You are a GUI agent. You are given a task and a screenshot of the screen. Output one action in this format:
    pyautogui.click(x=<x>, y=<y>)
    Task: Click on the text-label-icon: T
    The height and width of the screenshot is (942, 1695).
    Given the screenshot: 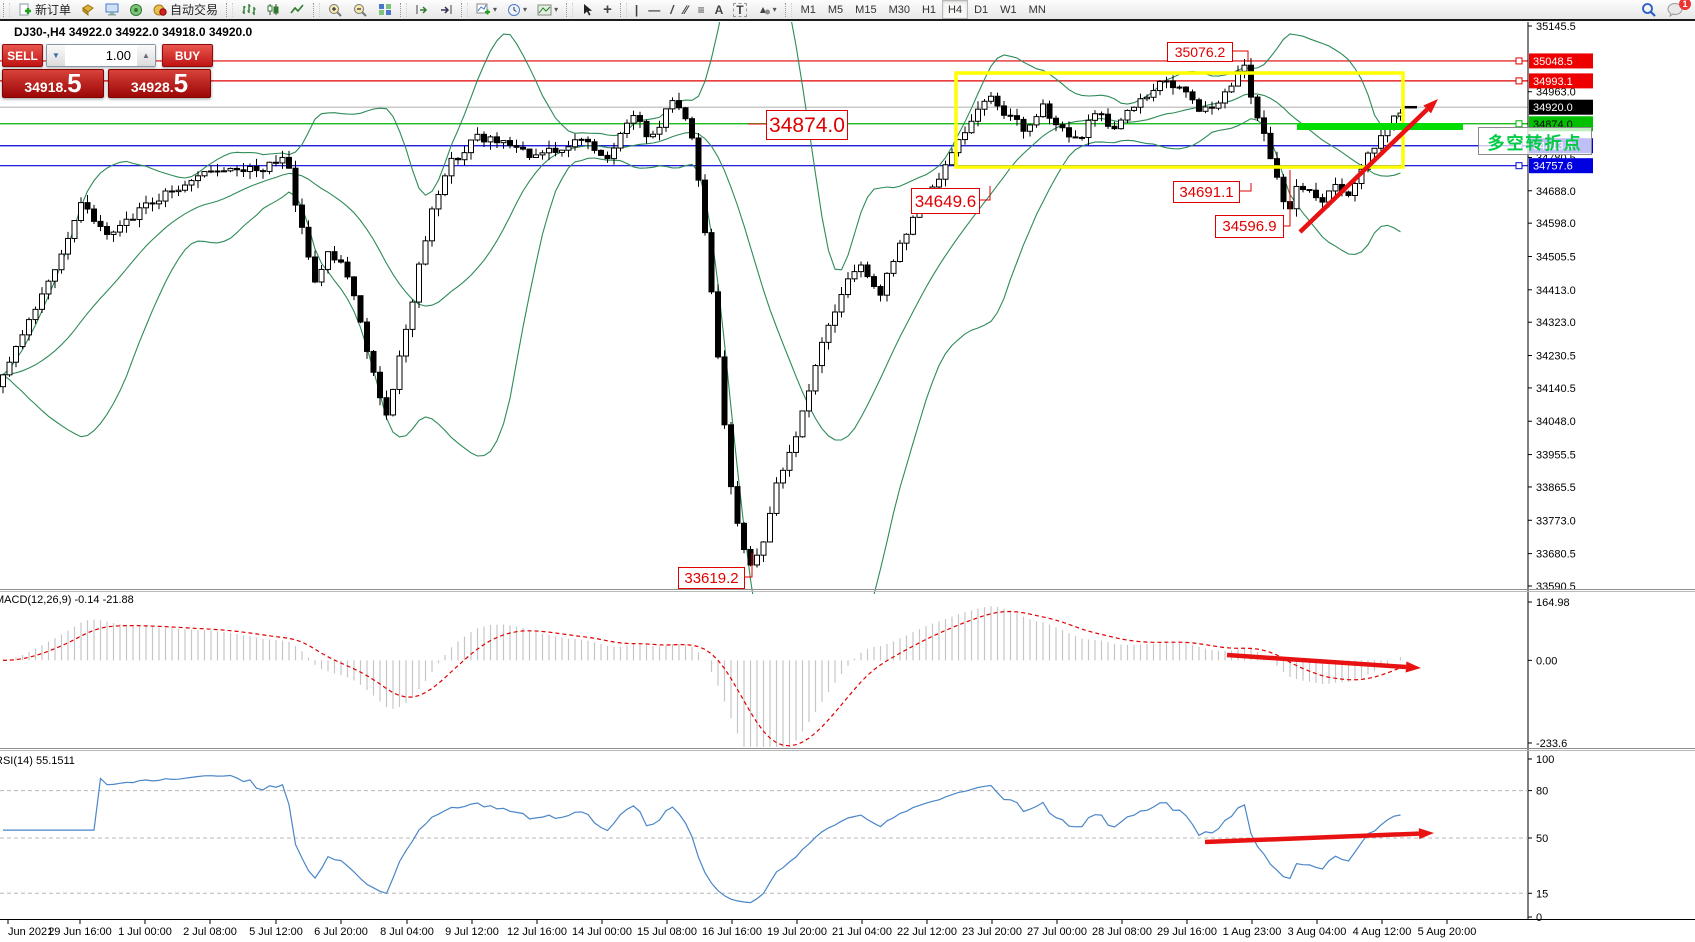 What is the action you would take?
    pyautogui.click(x=740, y=9)
    